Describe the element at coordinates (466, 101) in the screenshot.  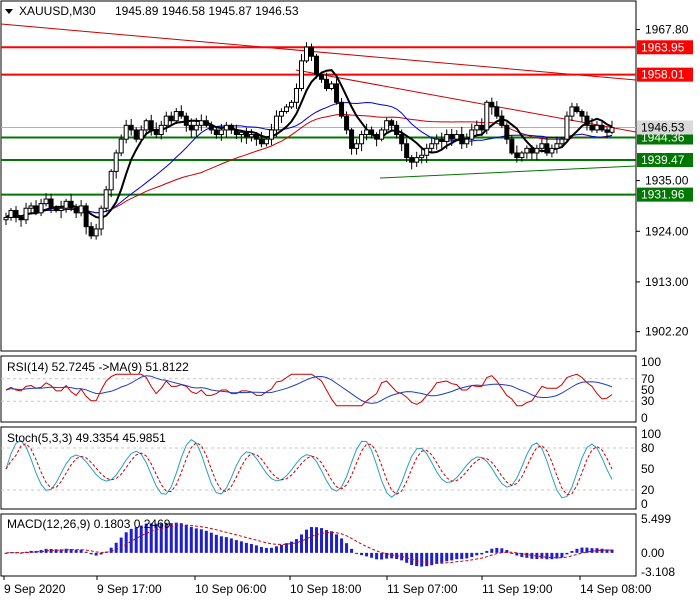
I see `trendline-mid` at that location.